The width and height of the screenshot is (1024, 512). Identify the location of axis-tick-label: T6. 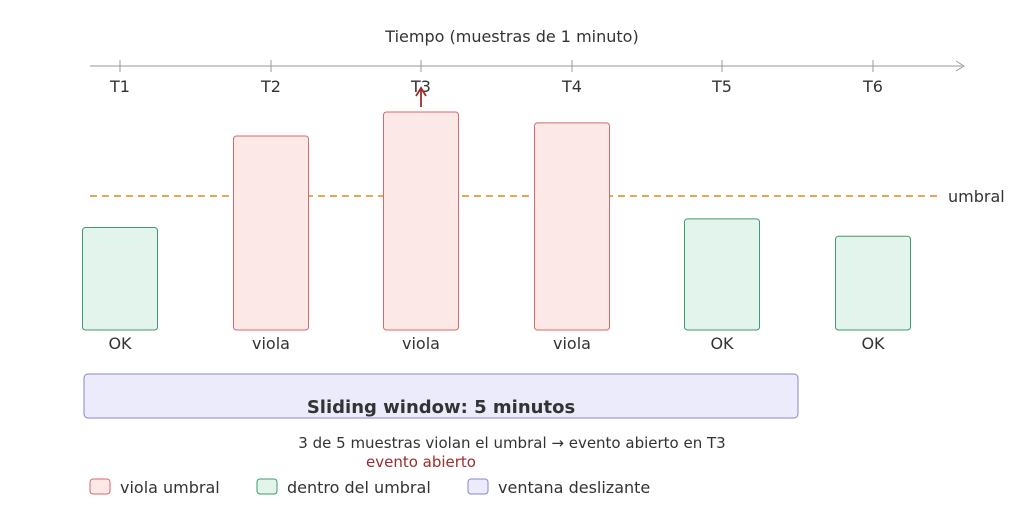
(872, 86).